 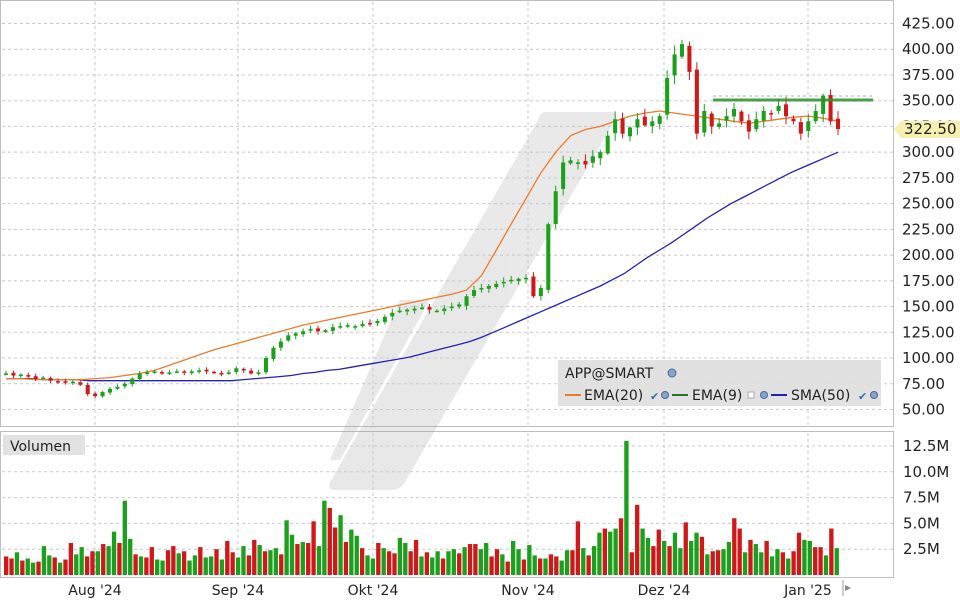 What do you see at coordinates (664, 591) in the screenshot?
I see `x-tick-label: Dez '24` at bounding box center [664, 591].